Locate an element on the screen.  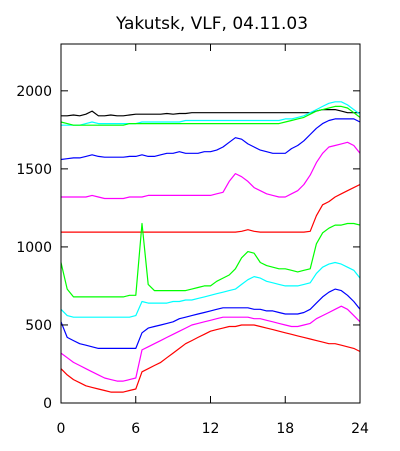
y-tick-label: 500 is located at coordinates (38, 326).